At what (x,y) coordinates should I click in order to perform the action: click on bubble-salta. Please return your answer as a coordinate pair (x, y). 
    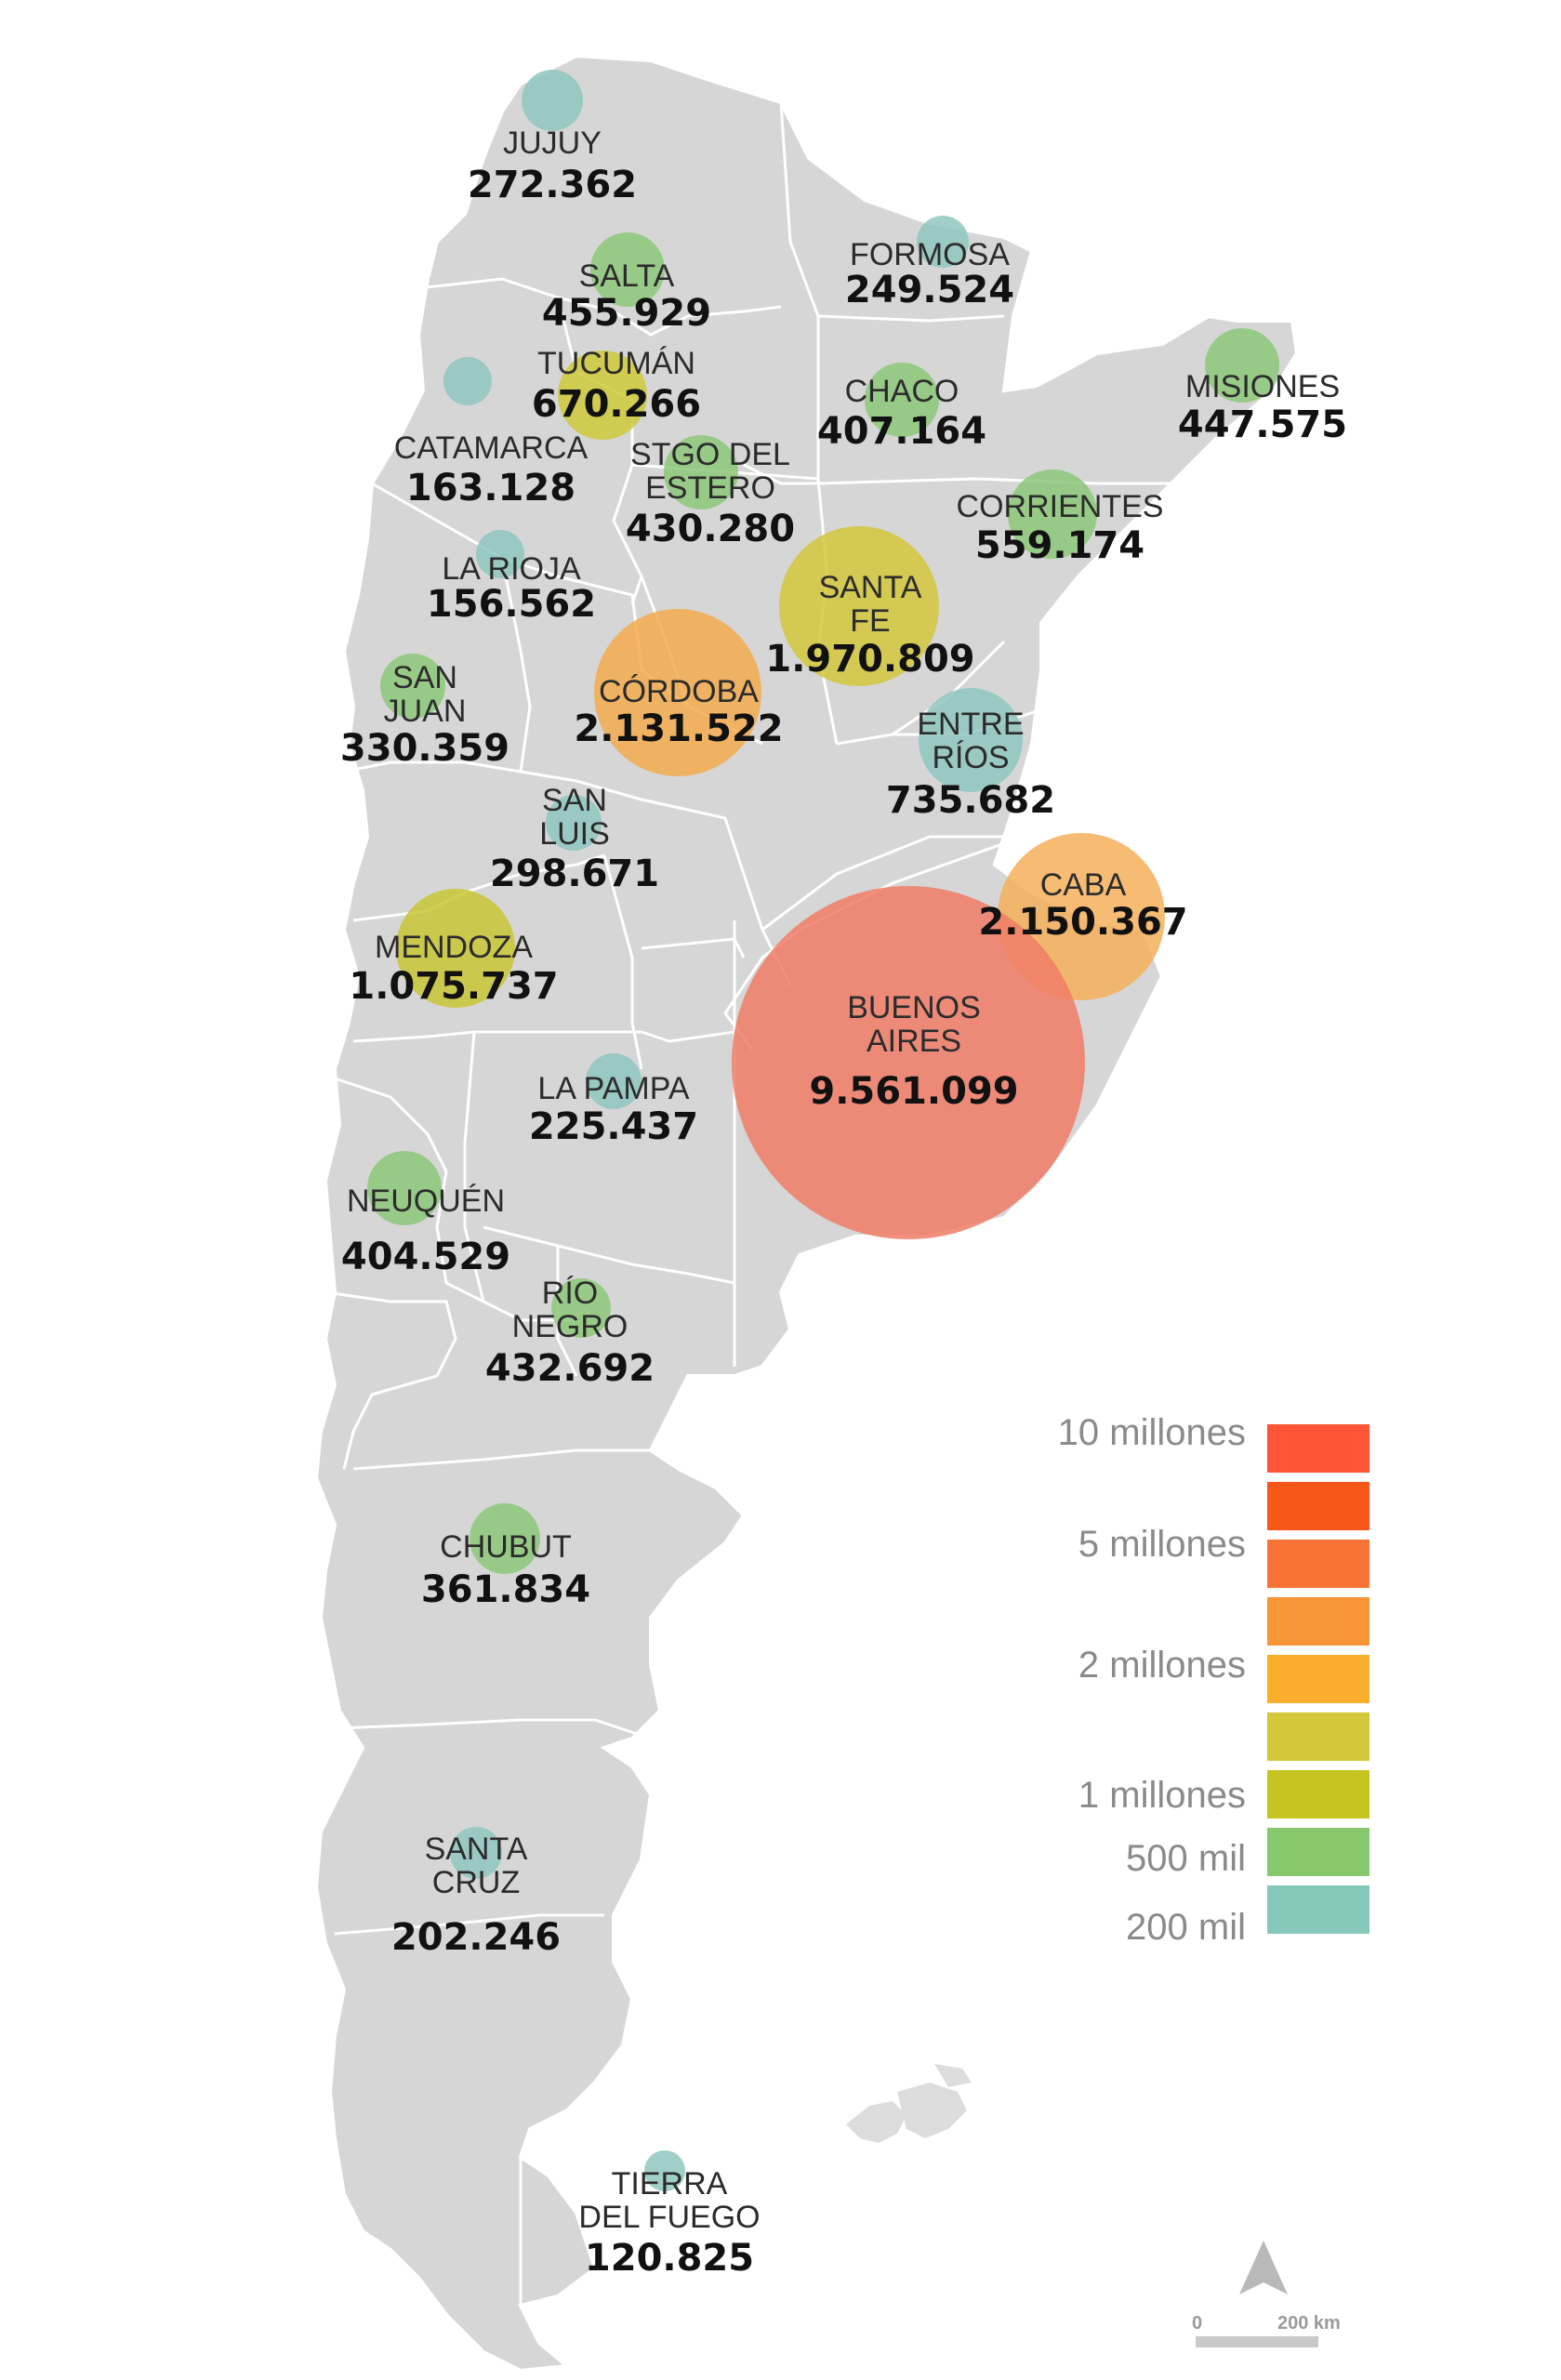
    Looking at the image, I should click on (627, 269).